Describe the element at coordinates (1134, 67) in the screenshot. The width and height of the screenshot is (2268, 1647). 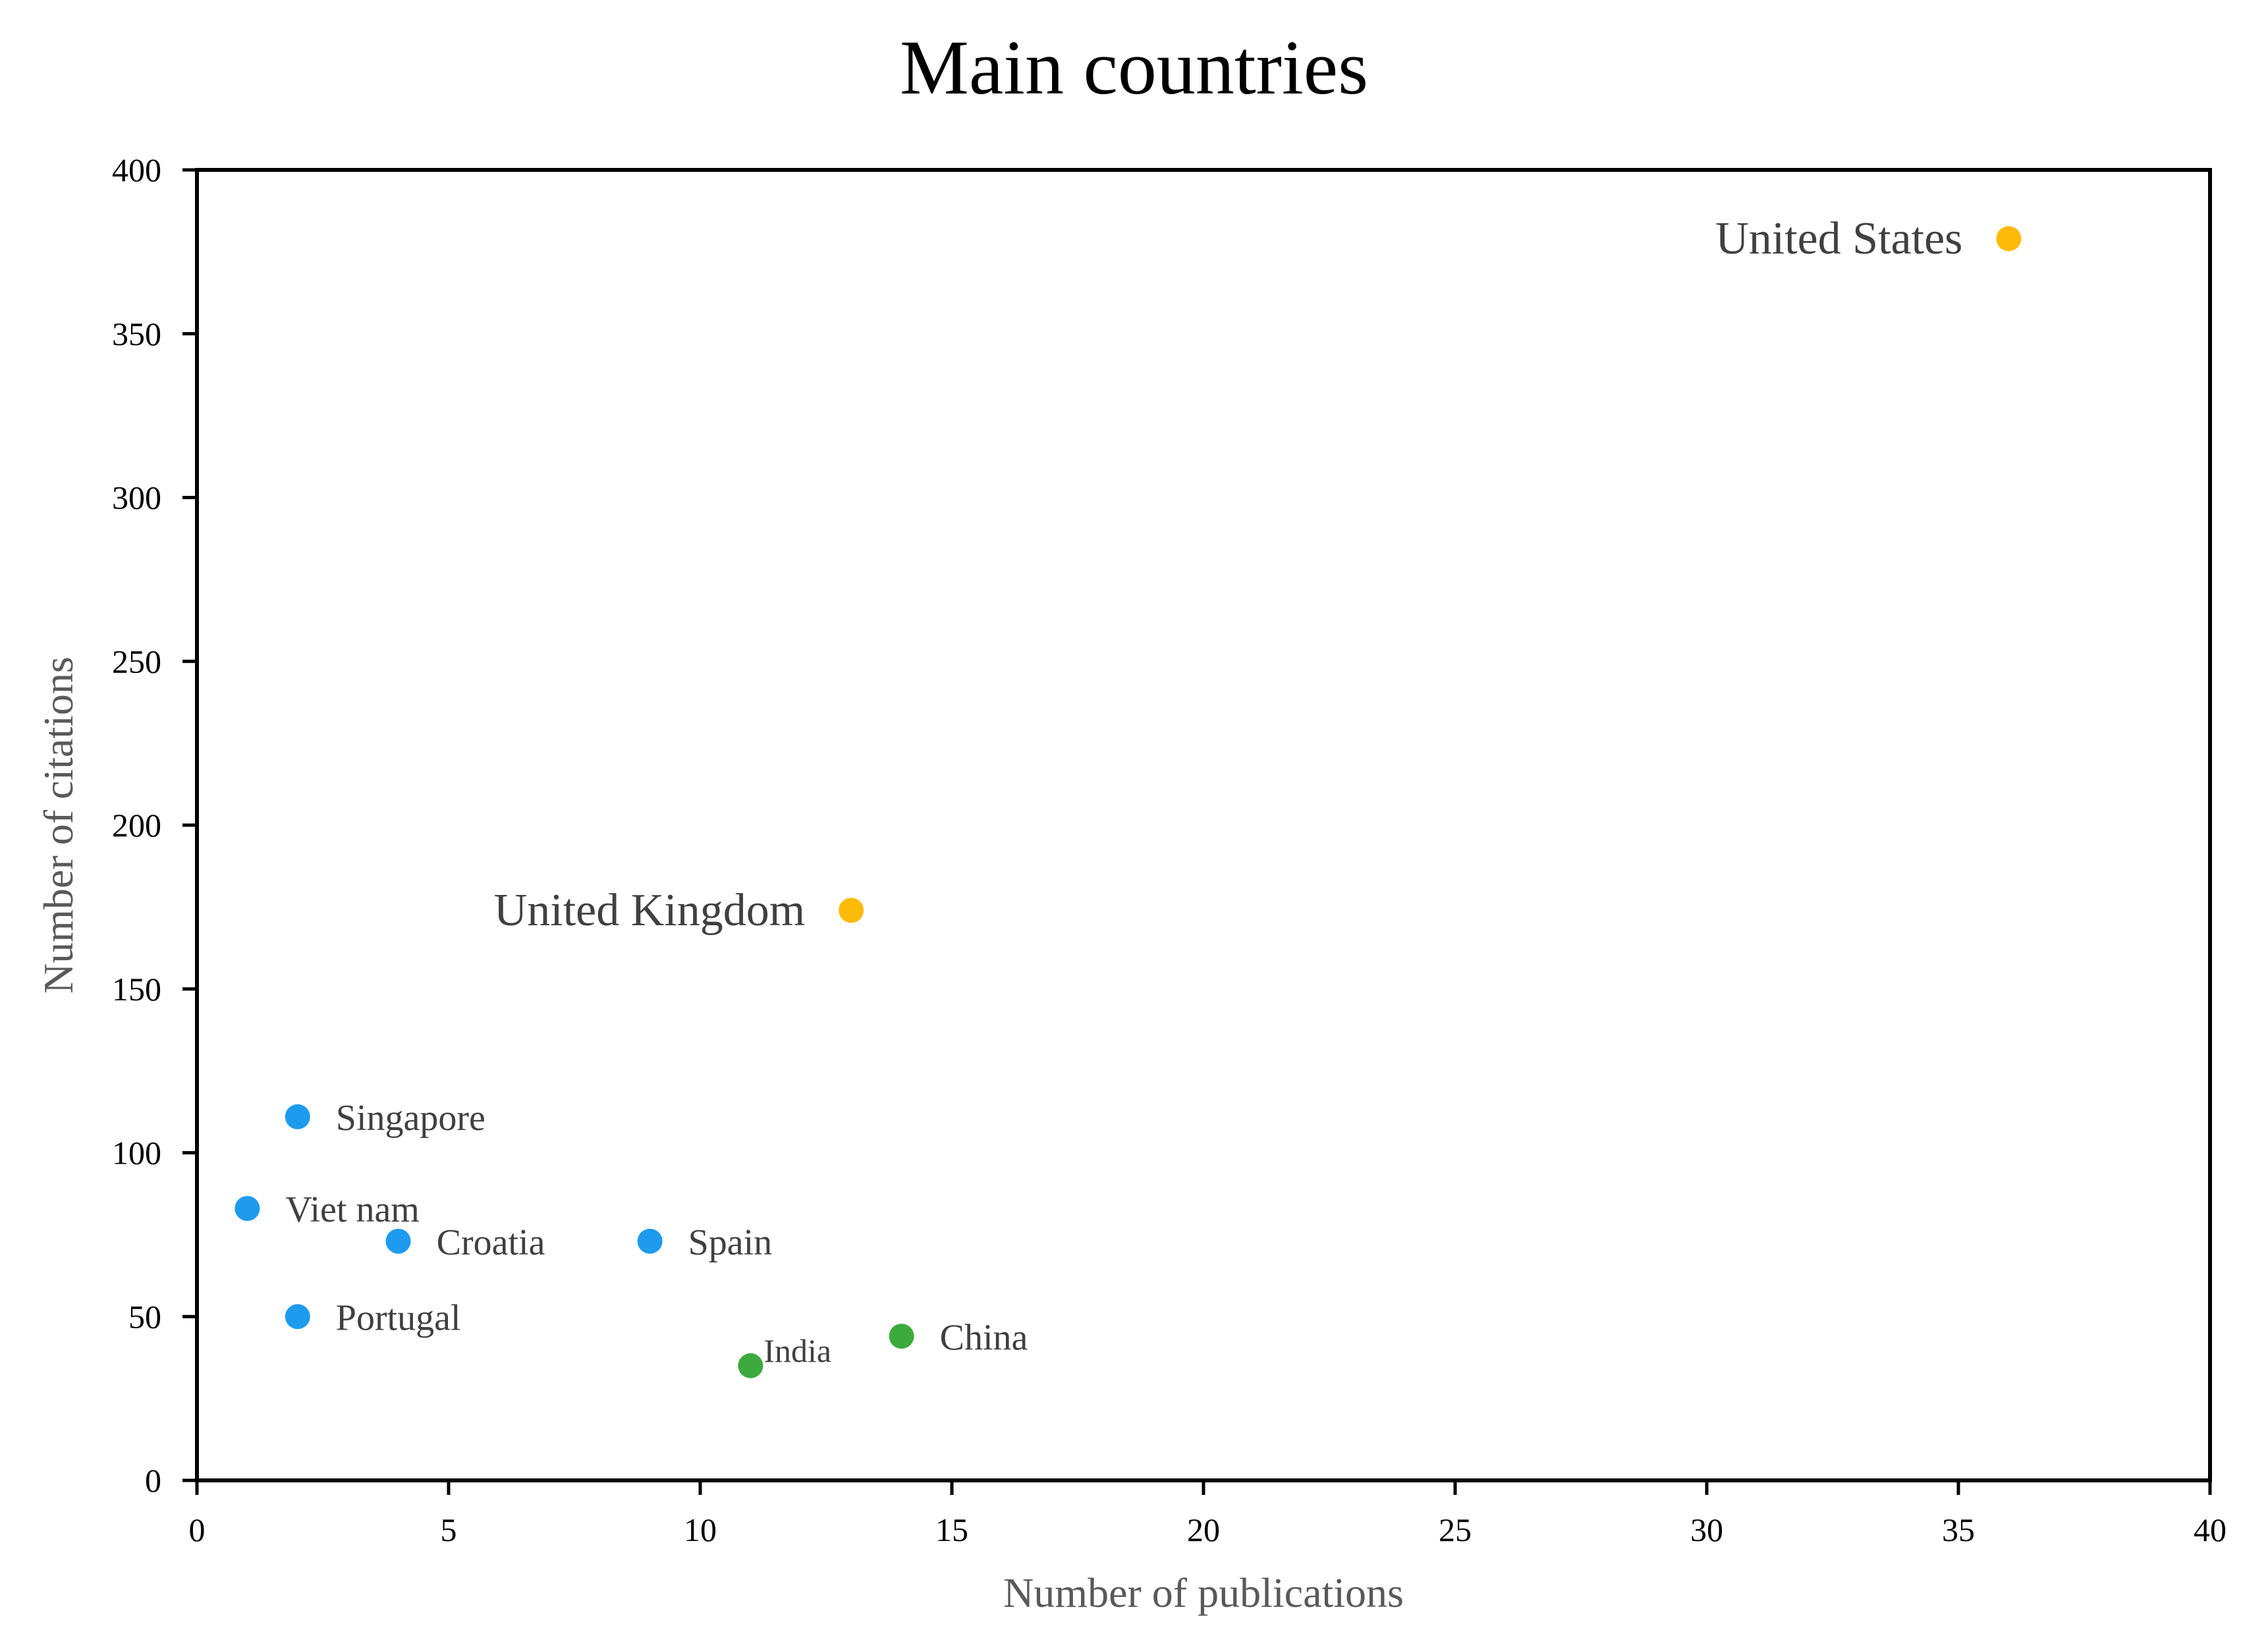
I see `chart-title: Main countries` at that location.